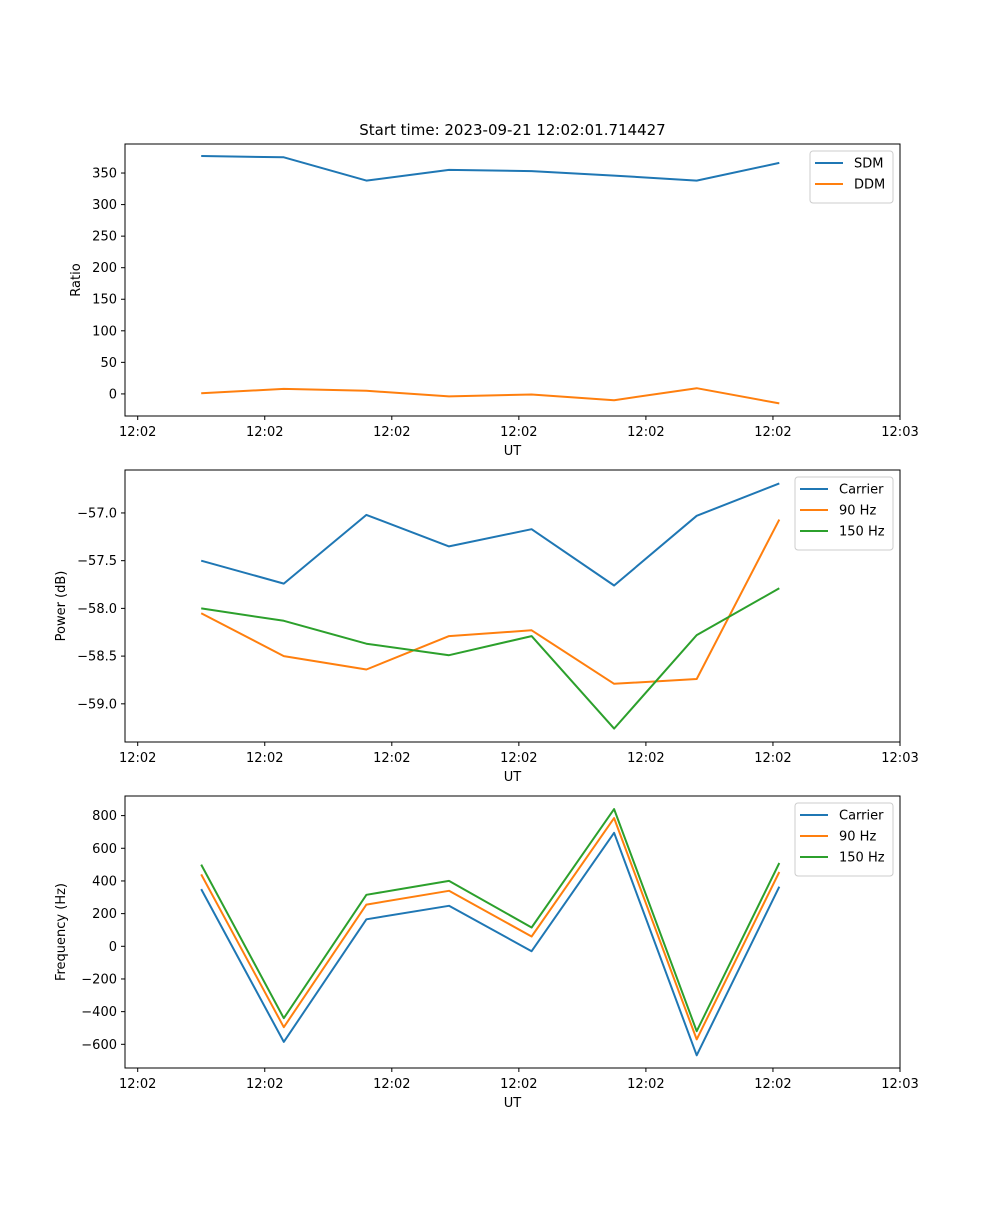 This screenshot has width=1000, height=1205. I want to click on ratio-y-tick-label: 200, so click(104, 268).